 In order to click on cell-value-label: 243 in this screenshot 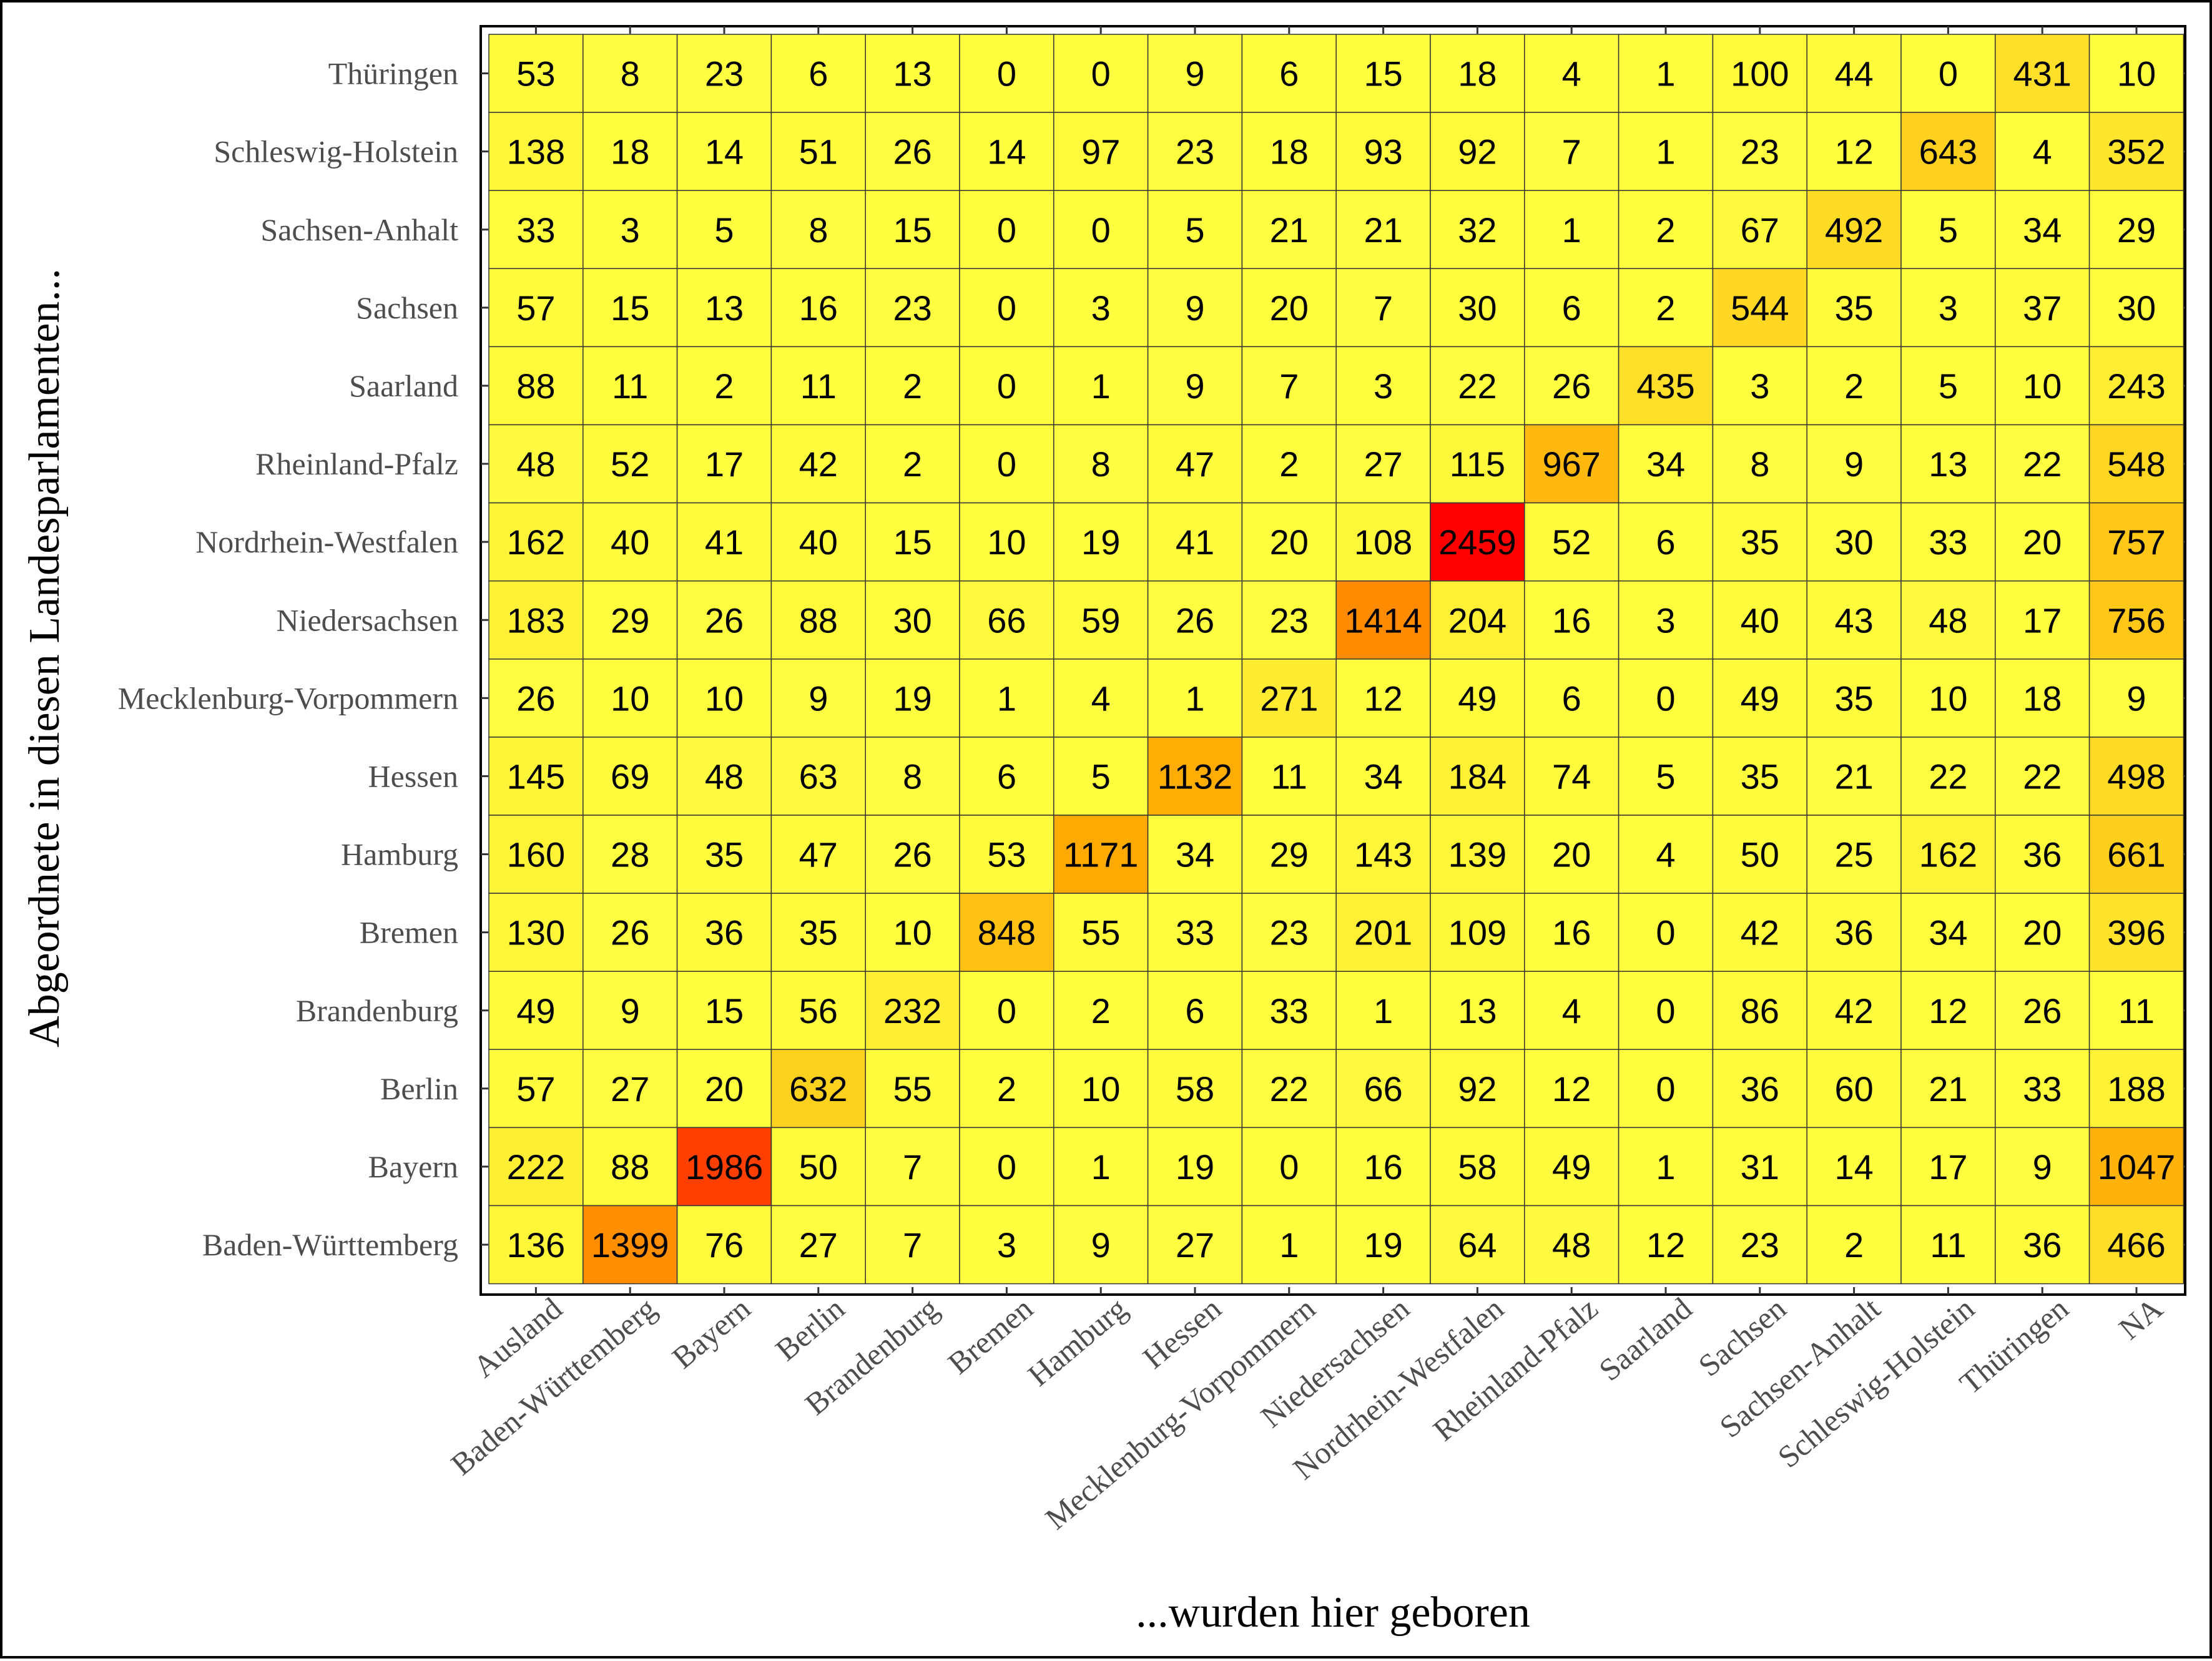, I will do `click(2136, 386)`.